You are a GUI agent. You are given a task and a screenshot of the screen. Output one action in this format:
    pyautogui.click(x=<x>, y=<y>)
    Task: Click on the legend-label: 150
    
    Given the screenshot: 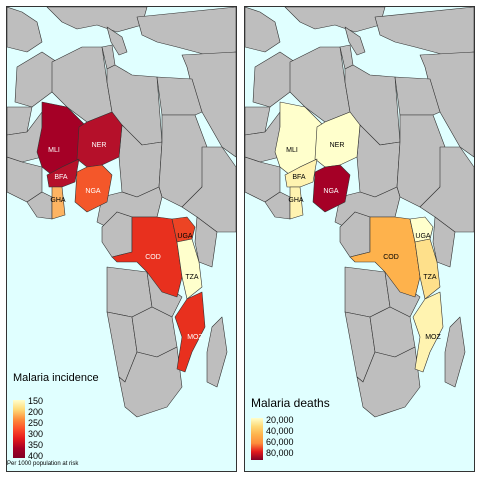 What is the action you would take?
    pyautogui.click(x=36, y=401)
    